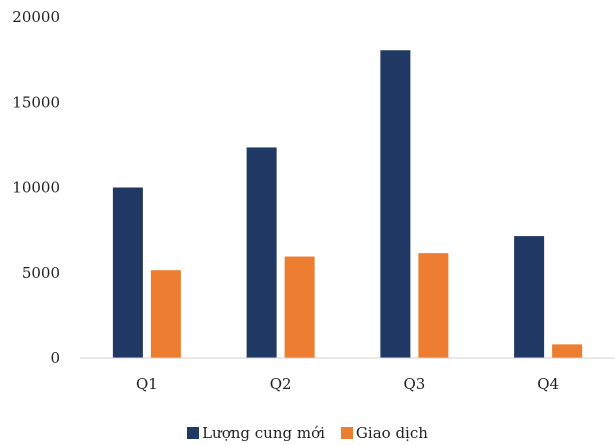 This screenshot has width=615, height=445. What do you see at coordinates (55, 358) in the screenshot?
I see `y-tick-label-0: 0` at bounding box center [55, 358].